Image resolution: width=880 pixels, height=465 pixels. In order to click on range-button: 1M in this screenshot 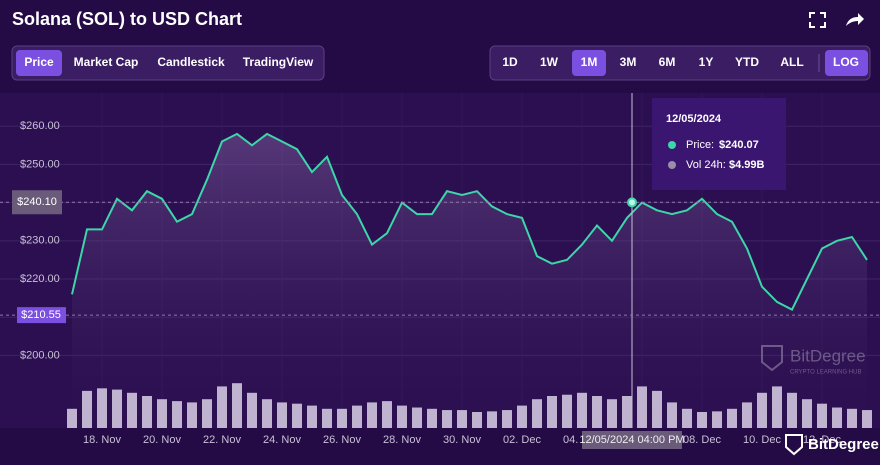, I will do `click(589, 62)`.